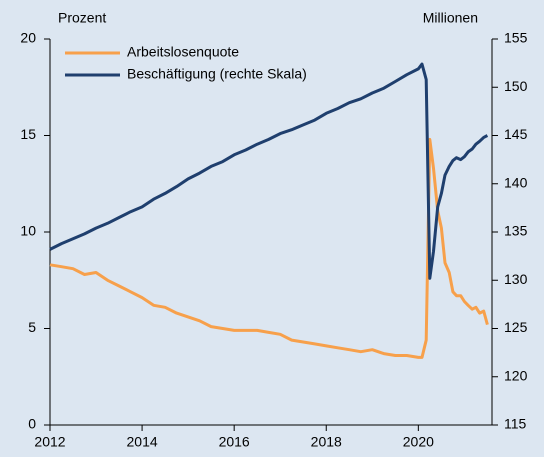 Image resolution: width=544 pixels, height=457 pixels. I want to click on y2-tick-label: 125, so click(516, 327).